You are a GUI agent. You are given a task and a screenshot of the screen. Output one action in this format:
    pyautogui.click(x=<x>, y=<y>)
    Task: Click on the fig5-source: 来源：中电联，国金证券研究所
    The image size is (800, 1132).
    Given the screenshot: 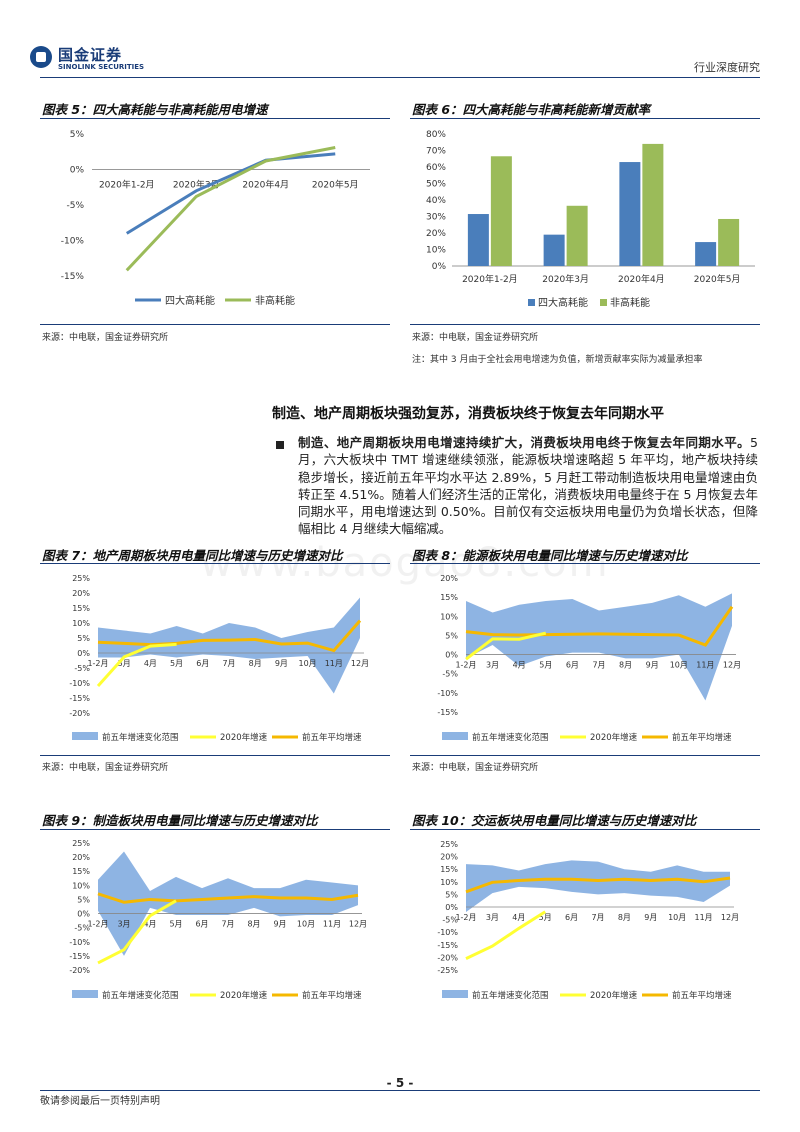 What is the action you would take?
    pyautogui.click(x=105, y=338)
    